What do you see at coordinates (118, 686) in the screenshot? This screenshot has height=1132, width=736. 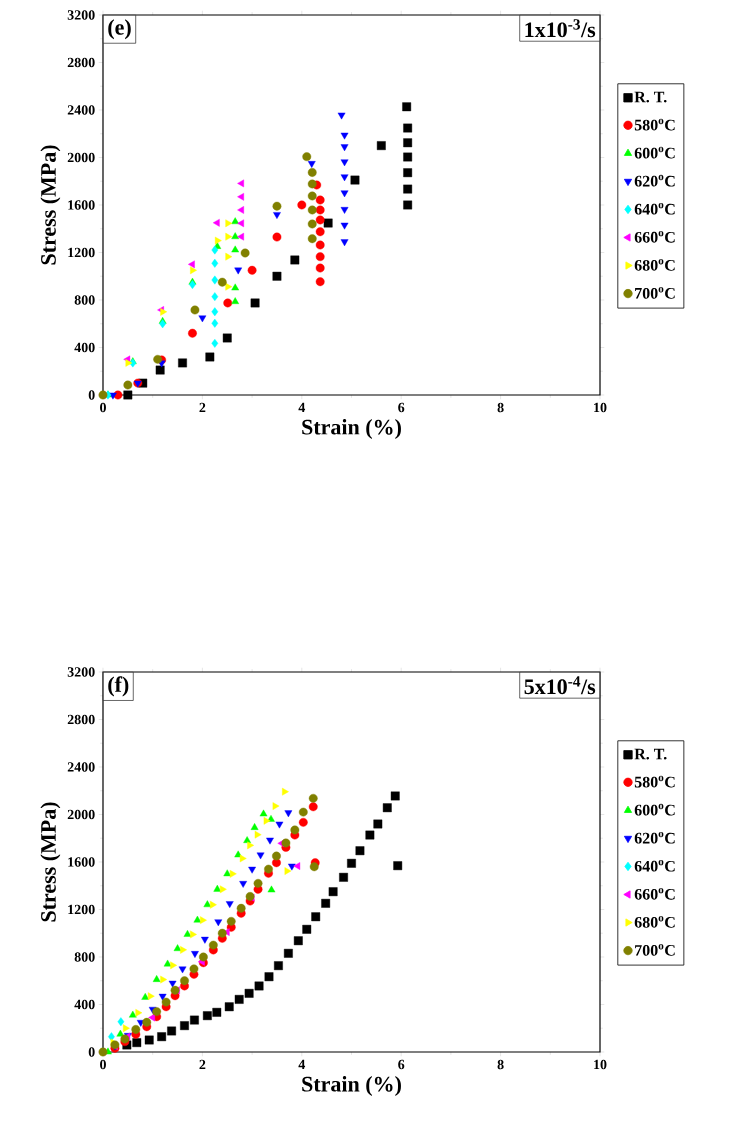 I see `annotation: (f)` at bounding box center [118, 686].